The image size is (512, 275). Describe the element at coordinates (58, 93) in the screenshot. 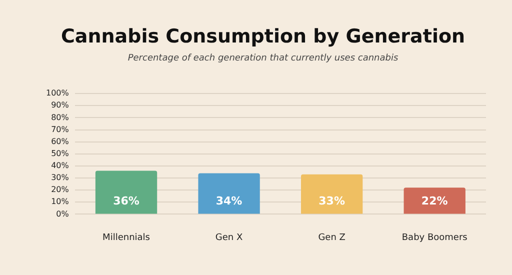

I see `y-tick-label: 100%` at that location.